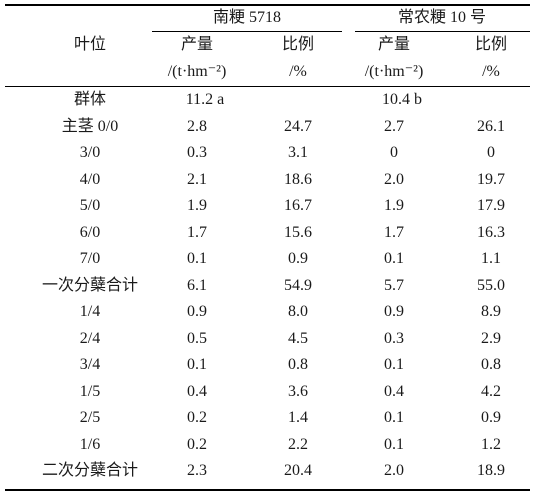 This screenshot has height=497, width=537. I want to click on cell: 2.8, so click(197, 126).